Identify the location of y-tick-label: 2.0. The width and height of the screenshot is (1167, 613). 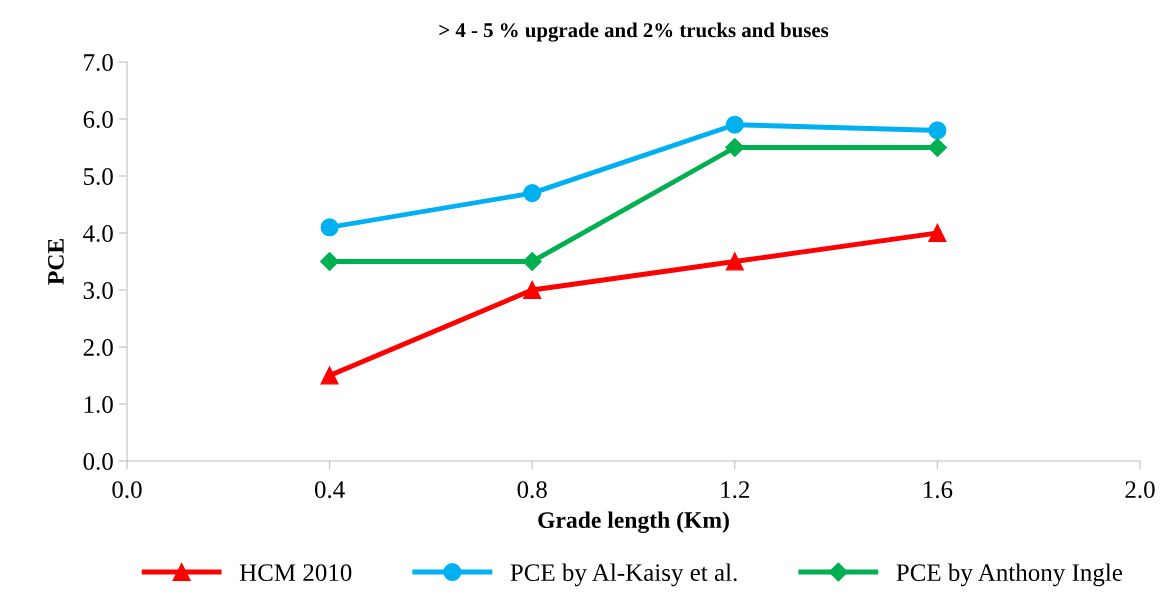
(98, 348).